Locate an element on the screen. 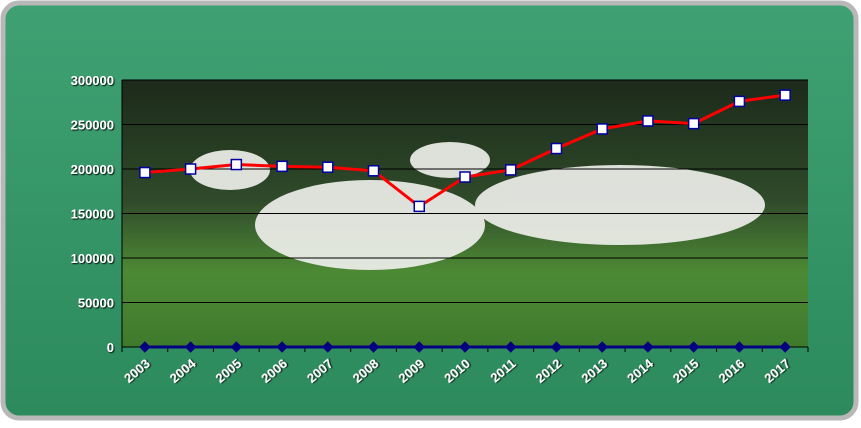 This screenshot has width=861, height=428. y-tick-label: 150000 is located at coordinates (92, 214).